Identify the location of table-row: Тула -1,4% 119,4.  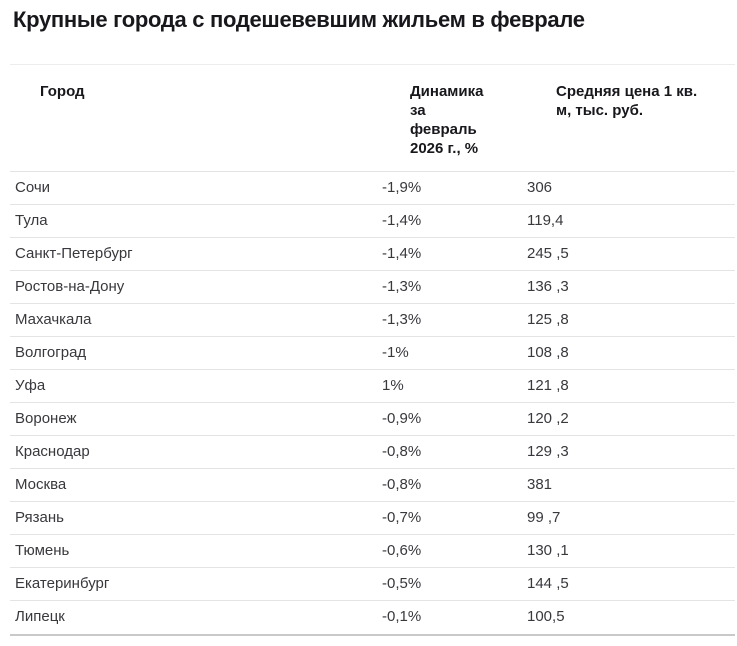
(372, 221).